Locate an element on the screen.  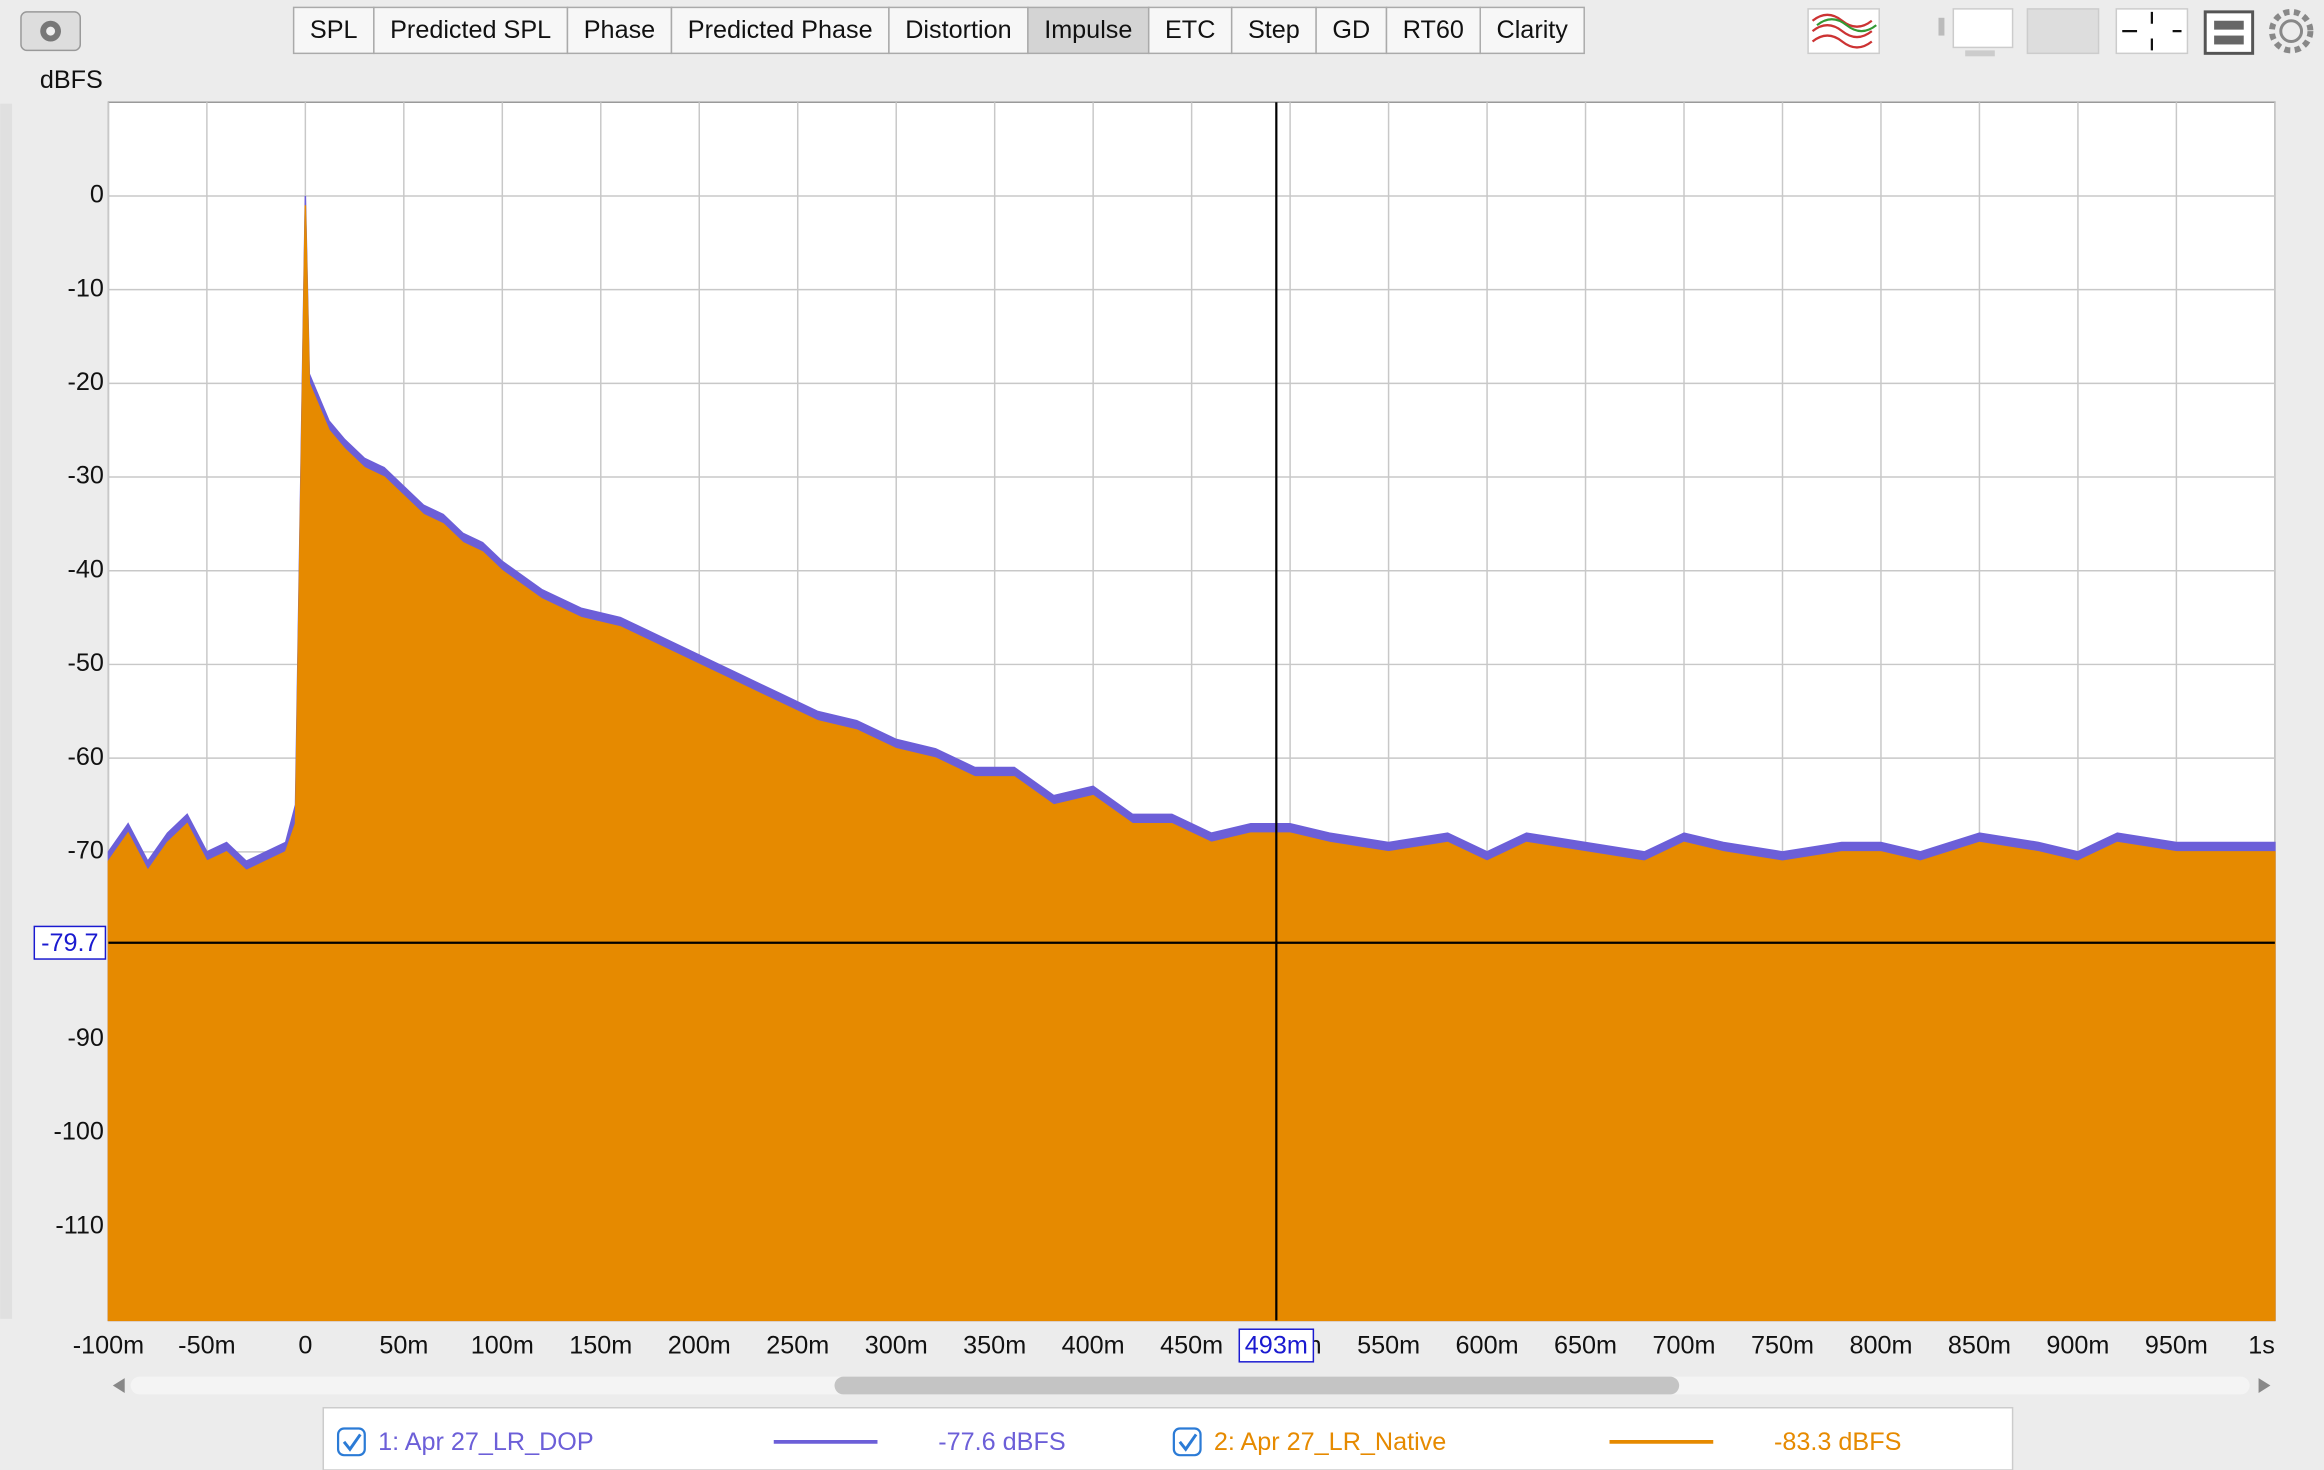
x-tick-label: -50m is located at coordinates (206, 1346).